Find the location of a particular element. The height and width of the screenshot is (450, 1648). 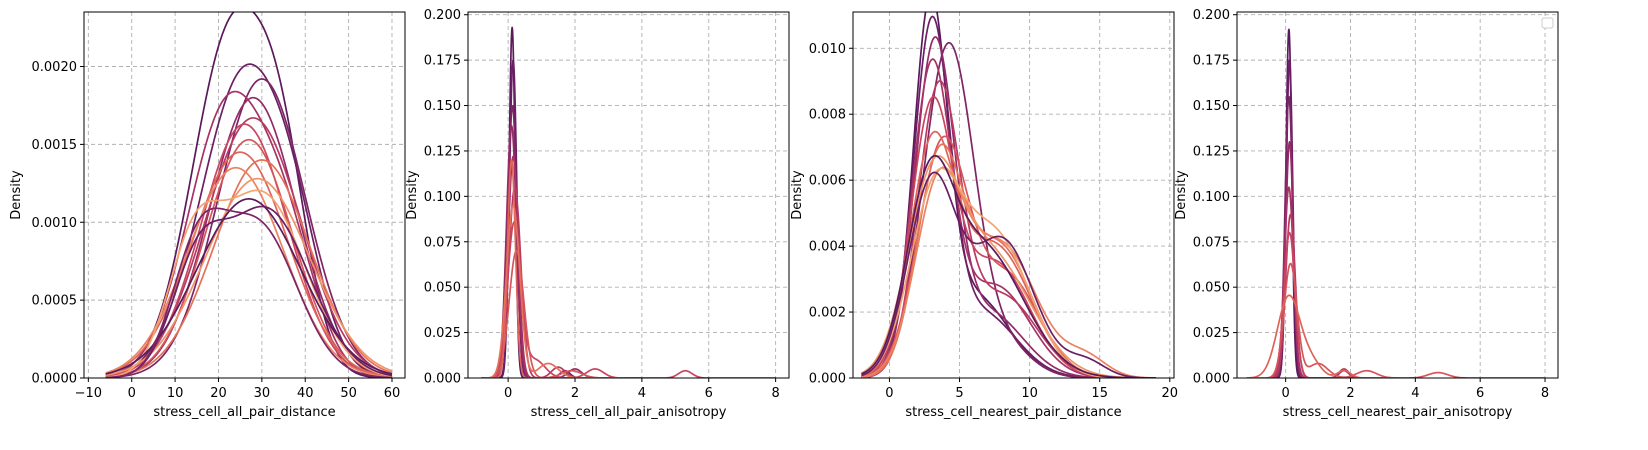

y-tick-label: 0.0010 is located at coordinates (55, 223).